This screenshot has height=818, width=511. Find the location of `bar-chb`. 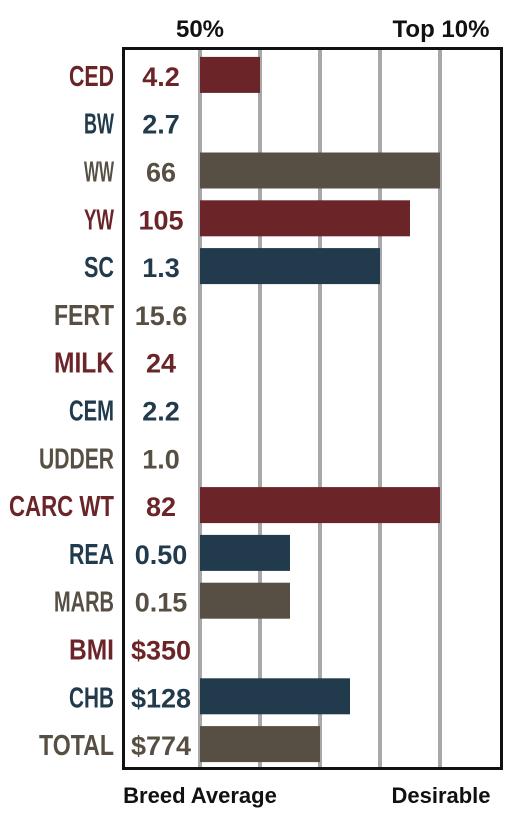

bar-chb is located at coordinates (275, 696).